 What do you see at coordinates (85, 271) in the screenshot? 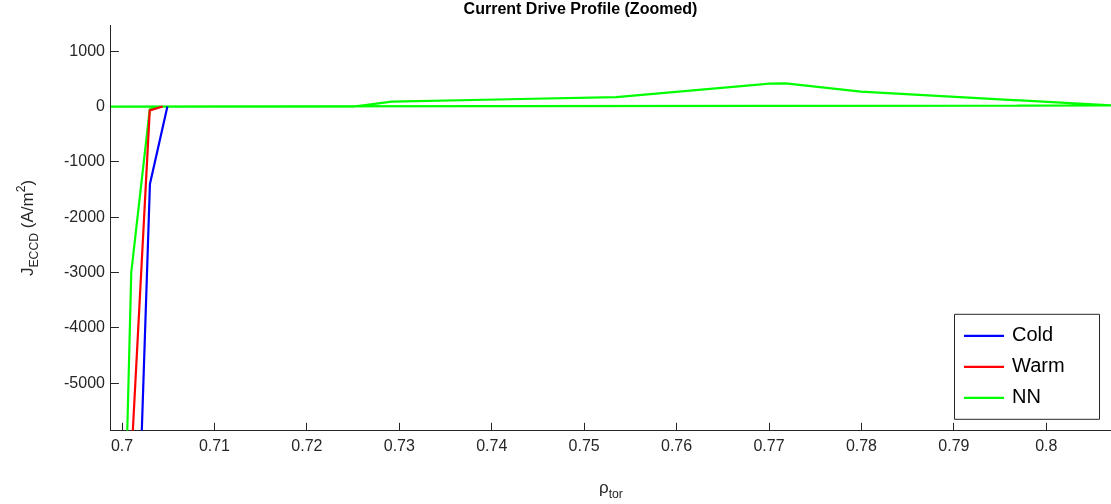
I see `y-tick-label: -3000` at bounding box center [85, 271].